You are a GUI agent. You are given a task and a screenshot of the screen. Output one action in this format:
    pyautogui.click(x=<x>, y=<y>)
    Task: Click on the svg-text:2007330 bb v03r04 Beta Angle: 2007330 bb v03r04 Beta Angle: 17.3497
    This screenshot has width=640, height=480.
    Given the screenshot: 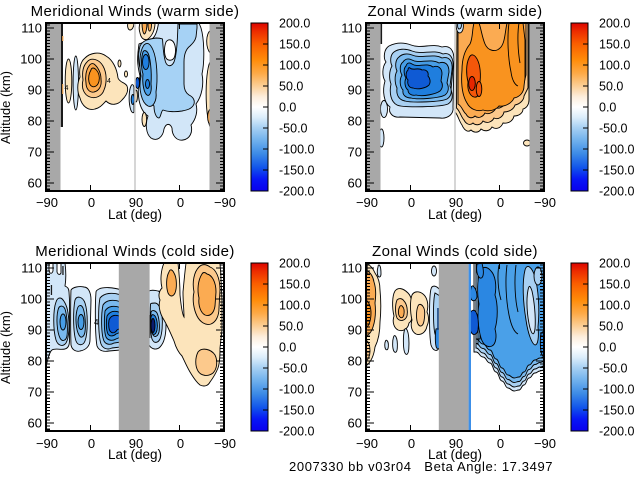 What is the action you would take?
    pyautogui.click(x=421, y=466)
    